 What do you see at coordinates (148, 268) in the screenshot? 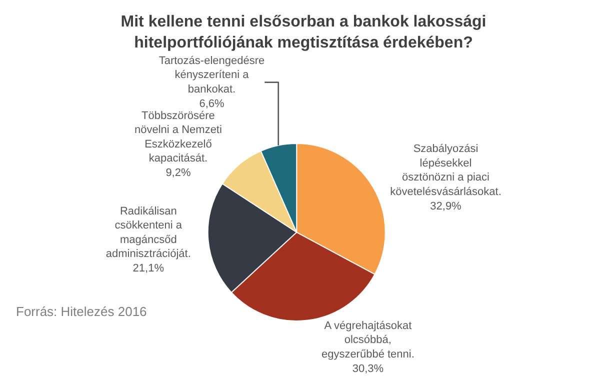
I see `data-label: 21,1%` at bounding box center [148, 268].